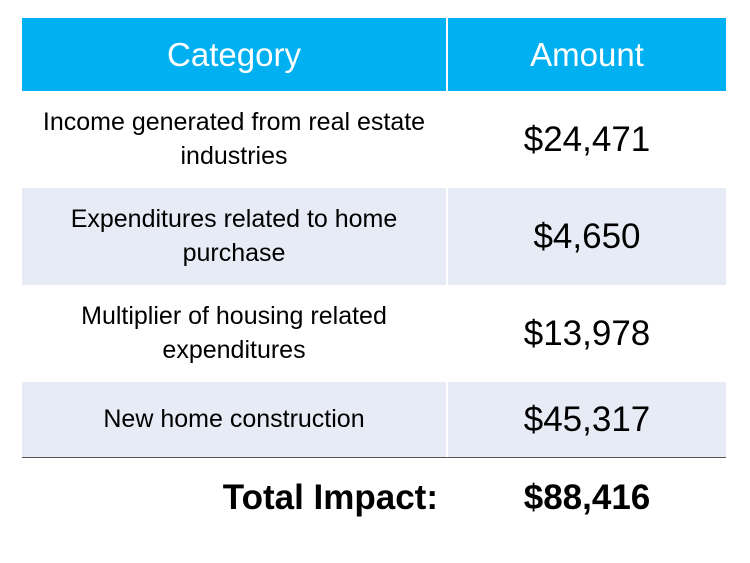 Image resolution: width=750 pixels, height=563 pixels. Describe the element at coordinates (587, 139) in the screenshot. I see `amount-cell: $24,471` at that location.